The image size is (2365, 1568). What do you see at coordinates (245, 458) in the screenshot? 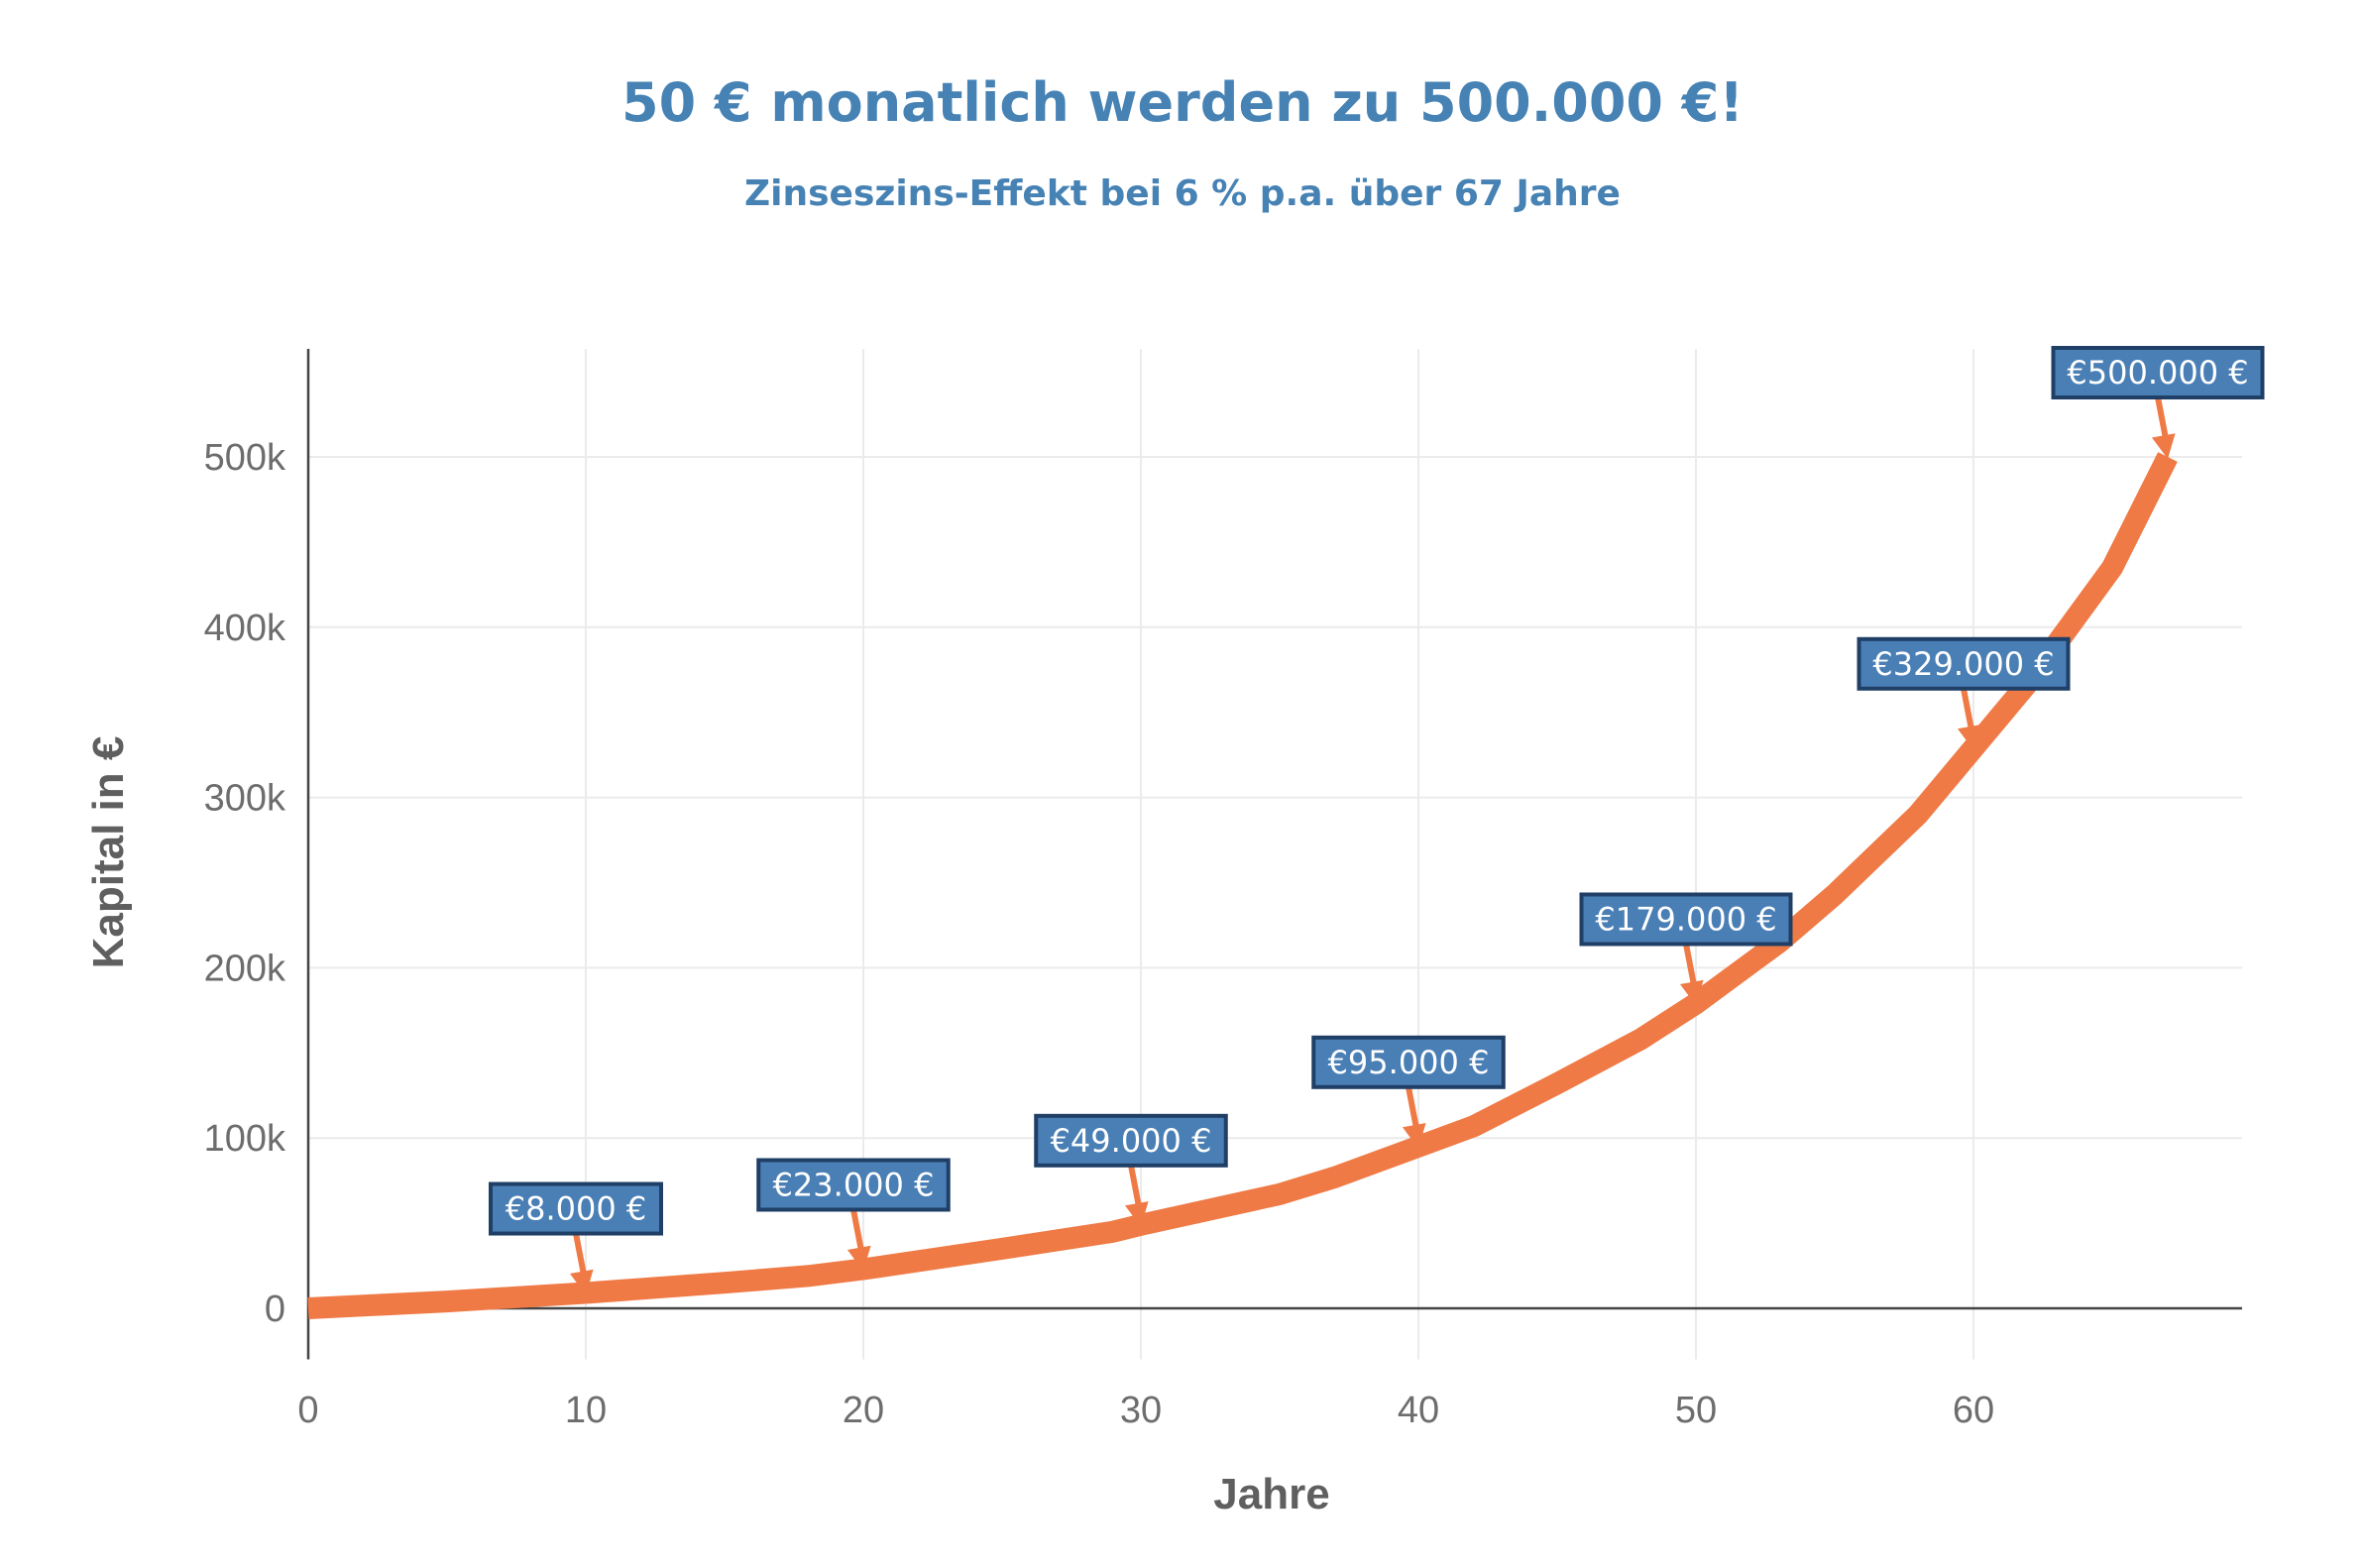
I see `y-tick-label: 500k` at bounding box center [245, 458].